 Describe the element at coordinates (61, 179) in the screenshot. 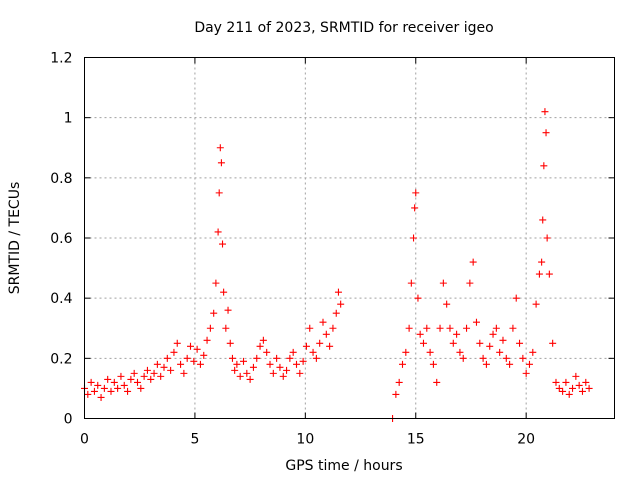

I see `y-tick-label: 0.8` at that location.